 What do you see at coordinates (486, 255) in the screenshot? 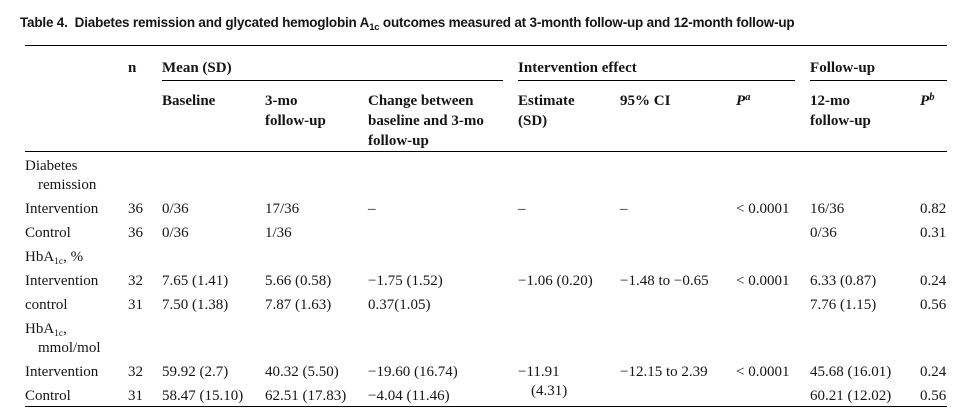
I see `section-row-hba1c-pct: HbA1c, %` at bounding box center [486, 255].